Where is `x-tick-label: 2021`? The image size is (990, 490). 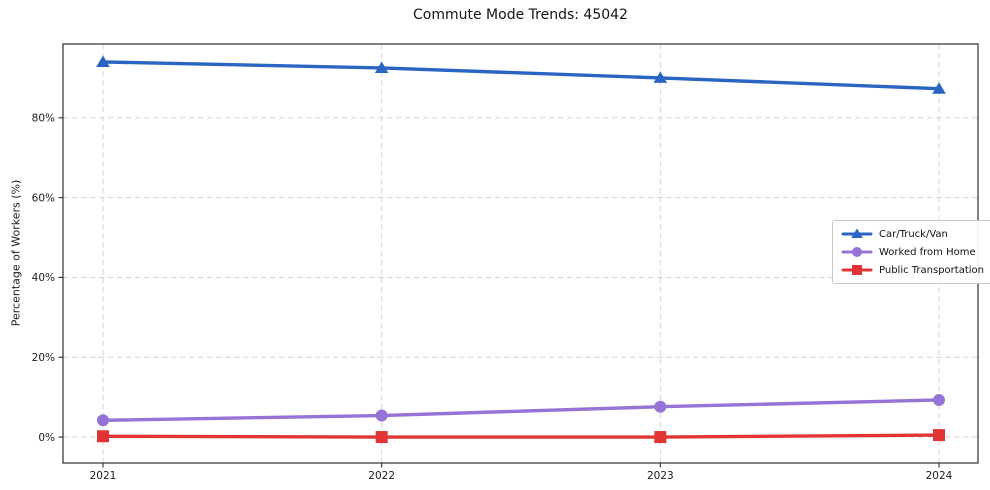
x-tick-label: 2021 is located at coordinates (103, 476).